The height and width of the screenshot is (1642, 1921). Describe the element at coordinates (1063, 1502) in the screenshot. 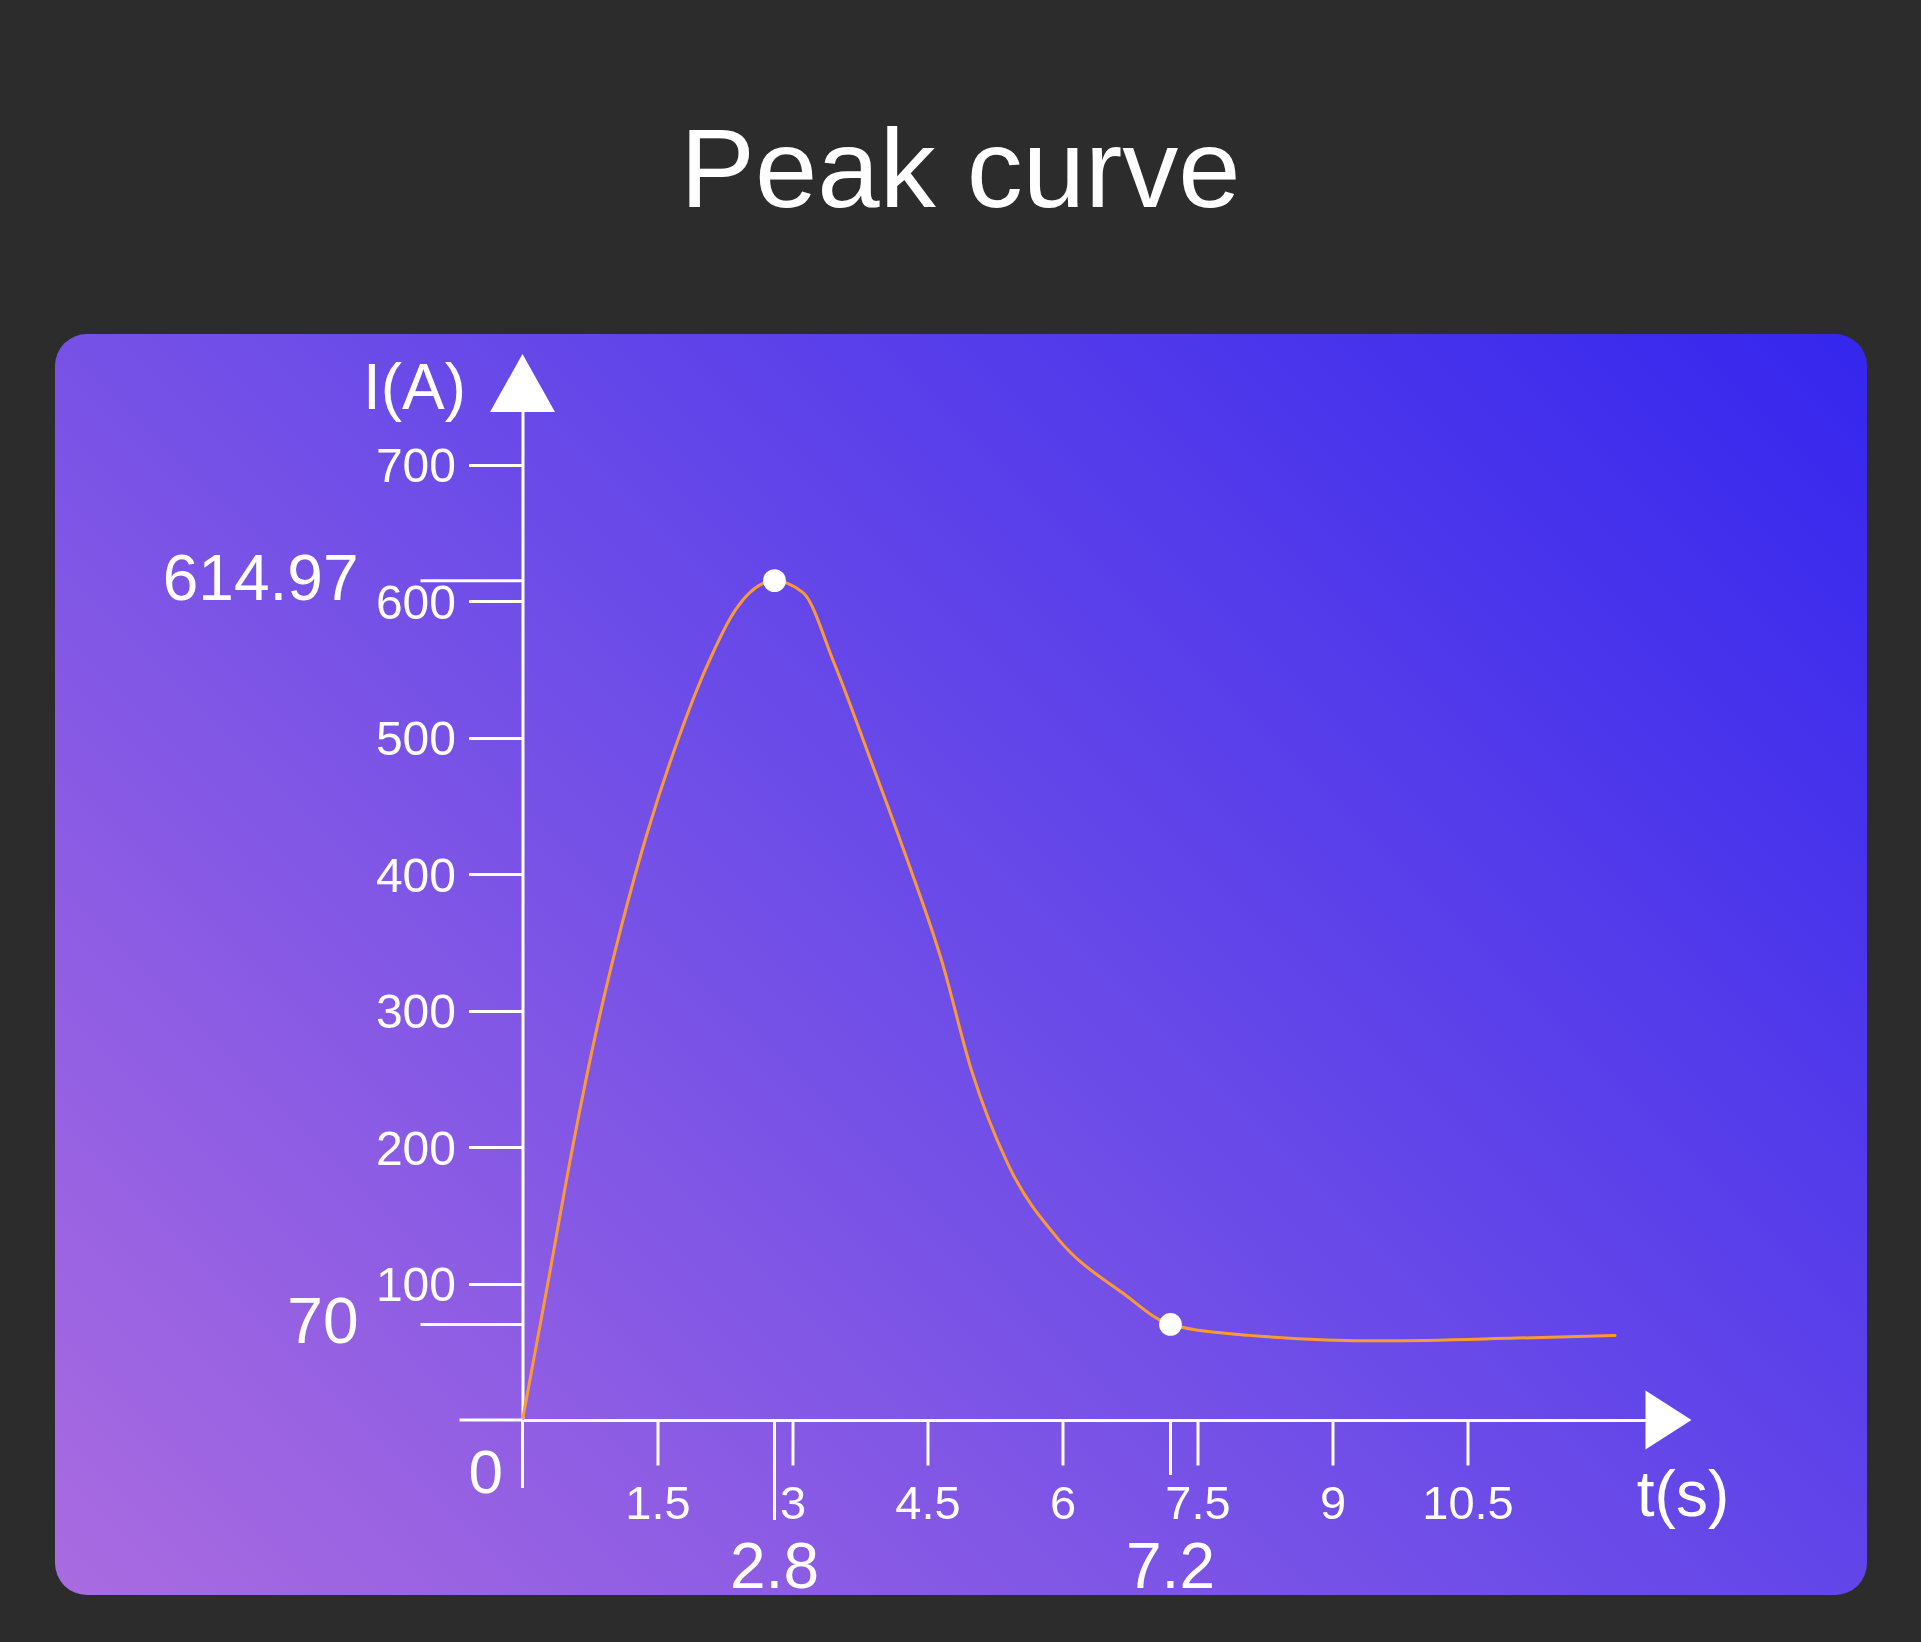

I see `x-tick-label: 6` at that location.